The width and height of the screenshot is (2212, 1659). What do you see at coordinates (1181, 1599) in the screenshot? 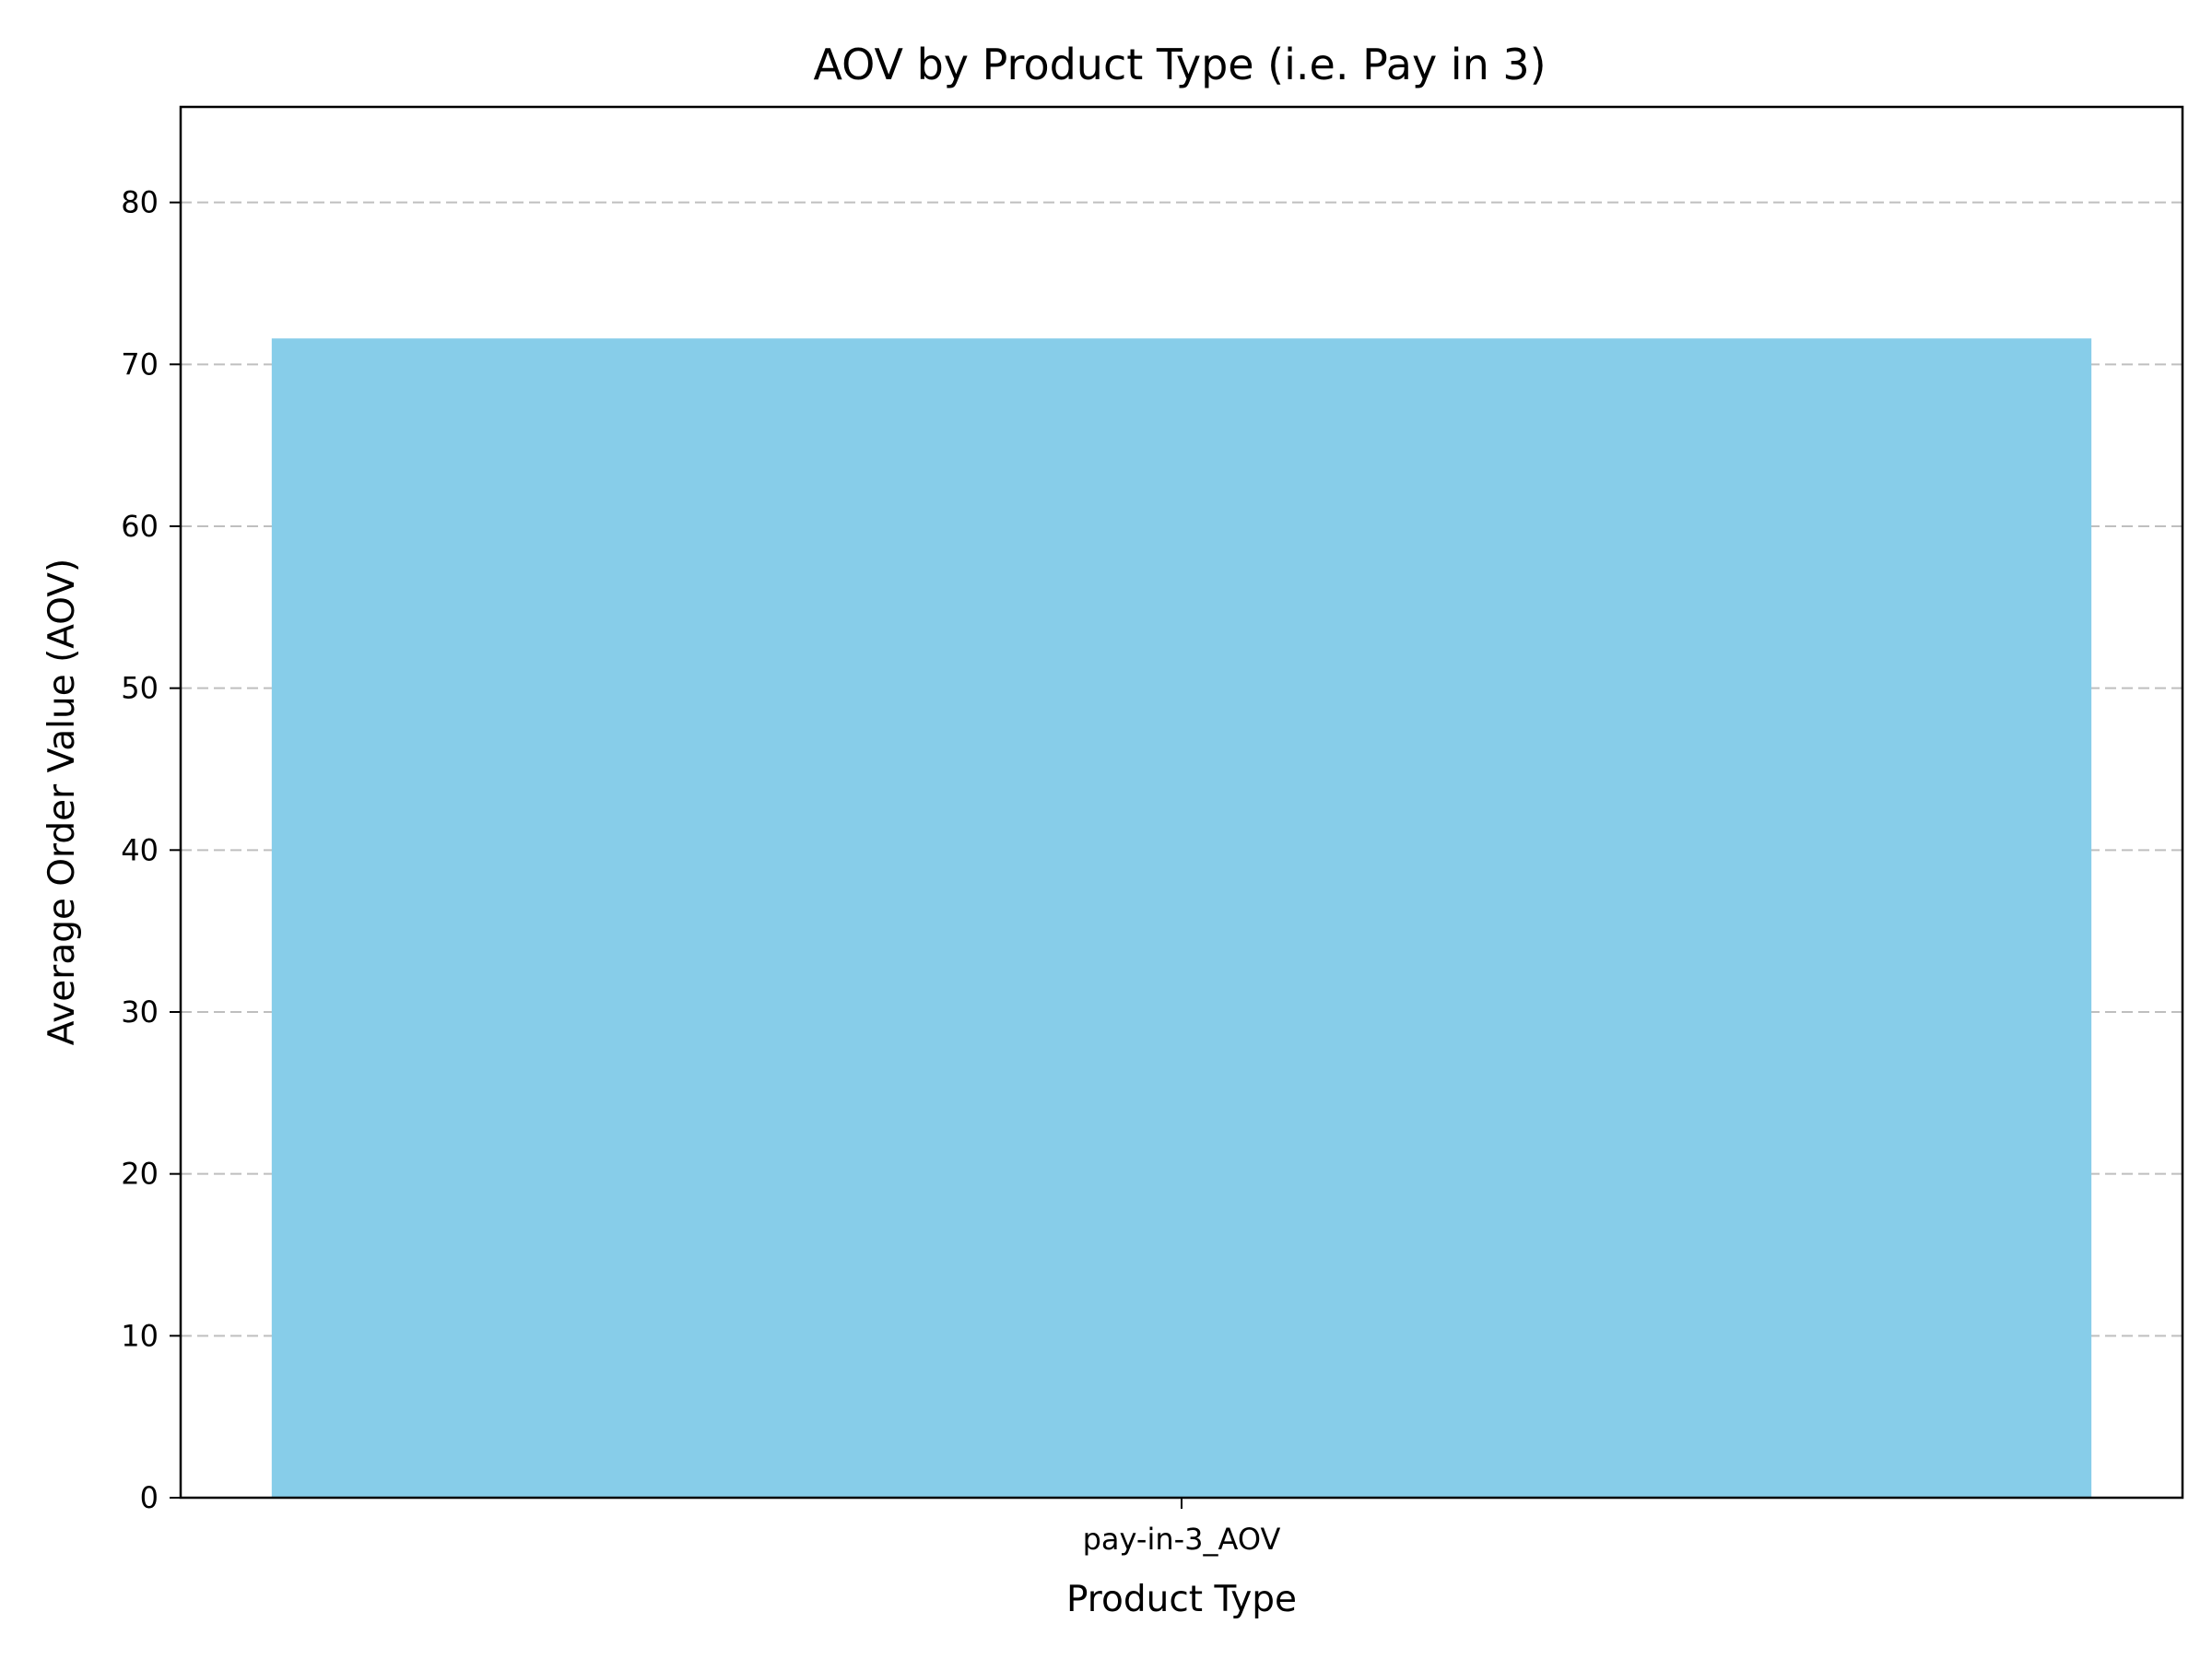
I see `x-axis-label: Product Type` at bounding box center [1181, 1599].